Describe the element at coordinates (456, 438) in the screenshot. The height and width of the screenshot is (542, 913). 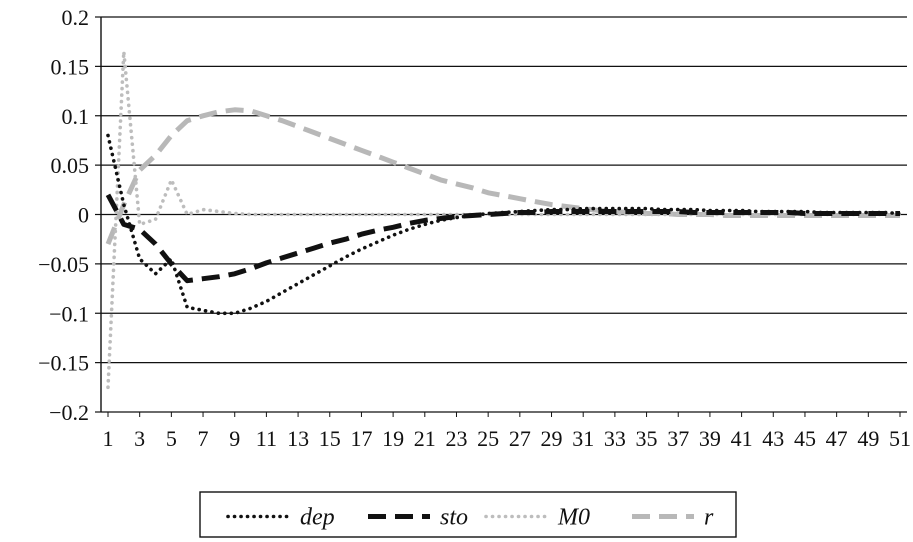
I see `x-tick-label: 23` at that location.